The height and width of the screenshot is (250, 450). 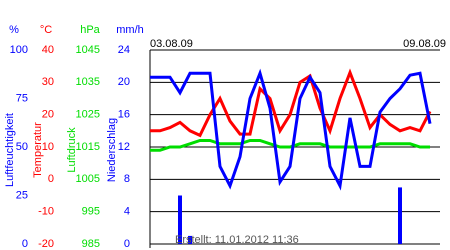 What do you see at coordinates (237, 240) in the screenshot?
I see `footer: Erstellt: 11.01.2012 11:36` at bounding box center [237, 240].